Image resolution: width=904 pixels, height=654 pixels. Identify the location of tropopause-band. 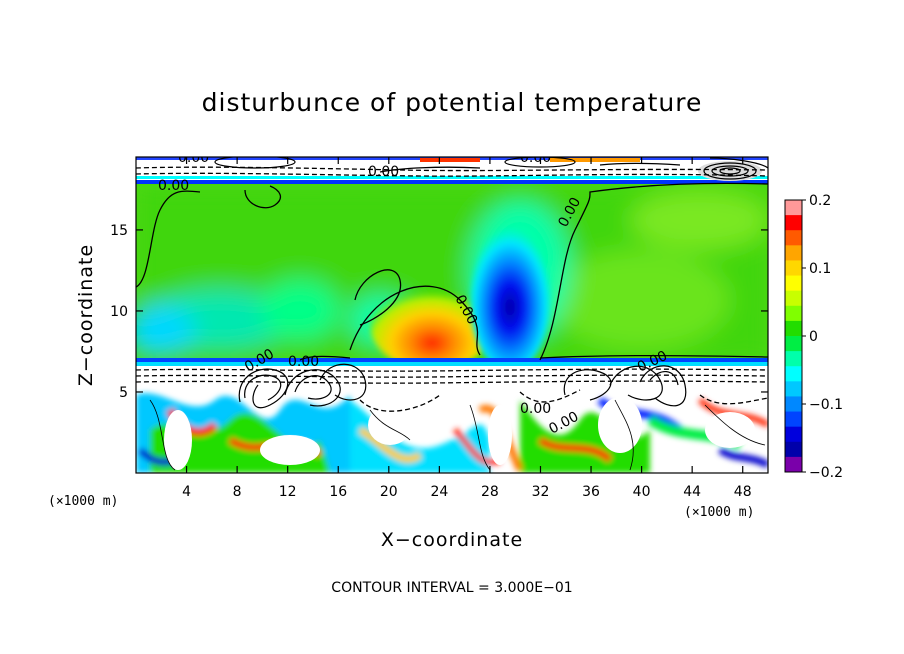
(452, 373).